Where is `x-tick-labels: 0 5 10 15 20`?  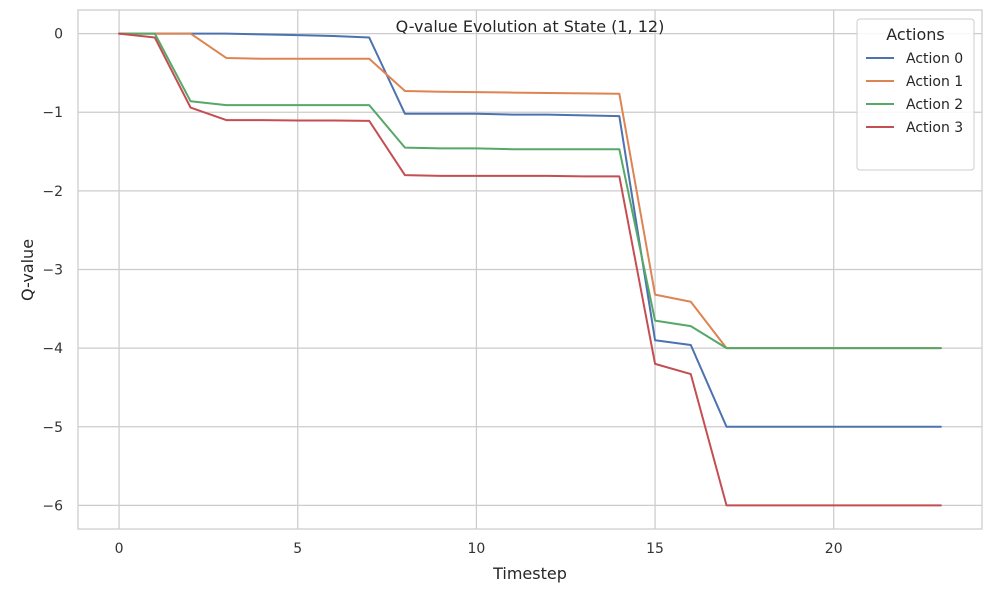 x-tick-labels: 0 5 10 15 20 is located at coordinates (479, 549).